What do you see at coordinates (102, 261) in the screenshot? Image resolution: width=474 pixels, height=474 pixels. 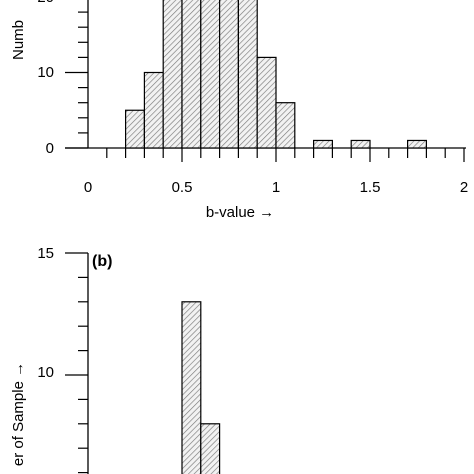 I see `panel-b-label: (b)` at bounding box center [102, 261].